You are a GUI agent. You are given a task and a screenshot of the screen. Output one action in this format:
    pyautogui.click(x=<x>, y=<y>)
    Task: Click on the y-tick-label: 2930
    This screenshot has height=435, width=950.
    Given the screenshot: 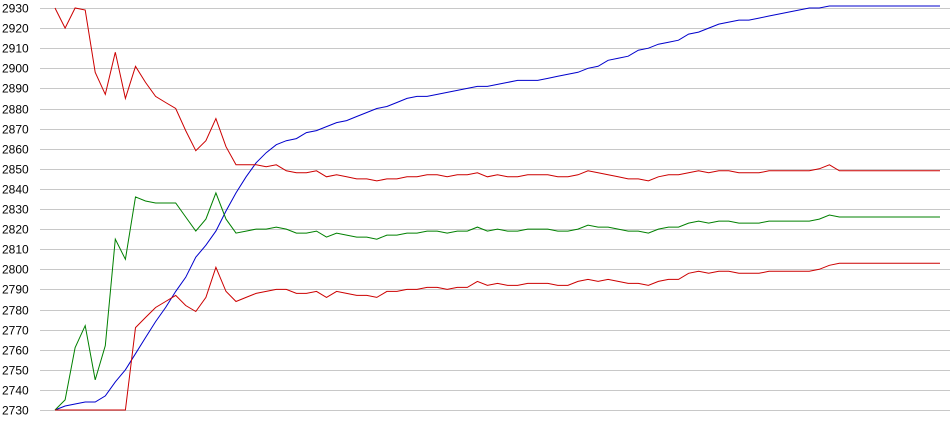 What is the action you would take?
    pyautogui.click(x=15, y=9)
    